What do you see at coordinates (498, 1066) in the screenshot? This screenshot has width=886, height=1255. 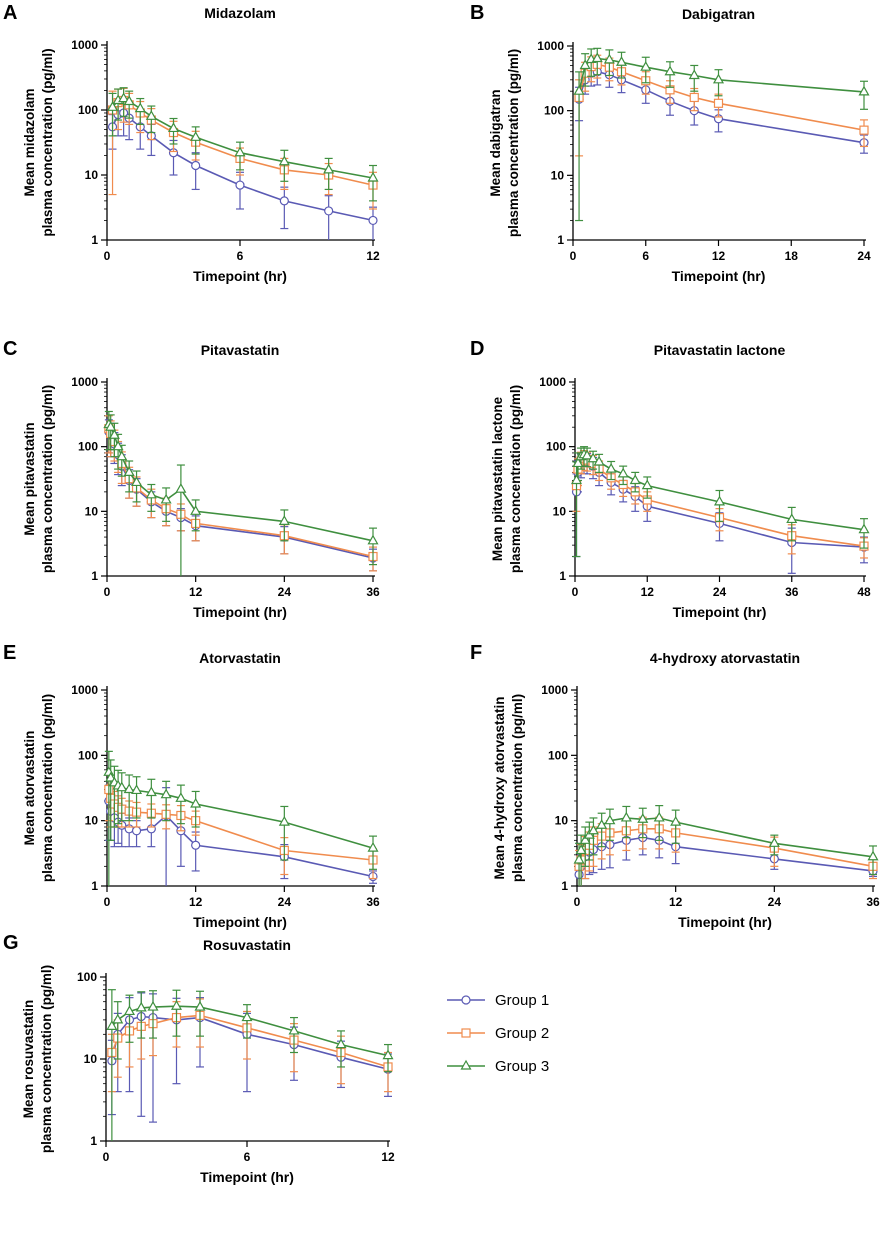 I see `legend-item-group-3: Group 3` at bounding box center [498, 1066].